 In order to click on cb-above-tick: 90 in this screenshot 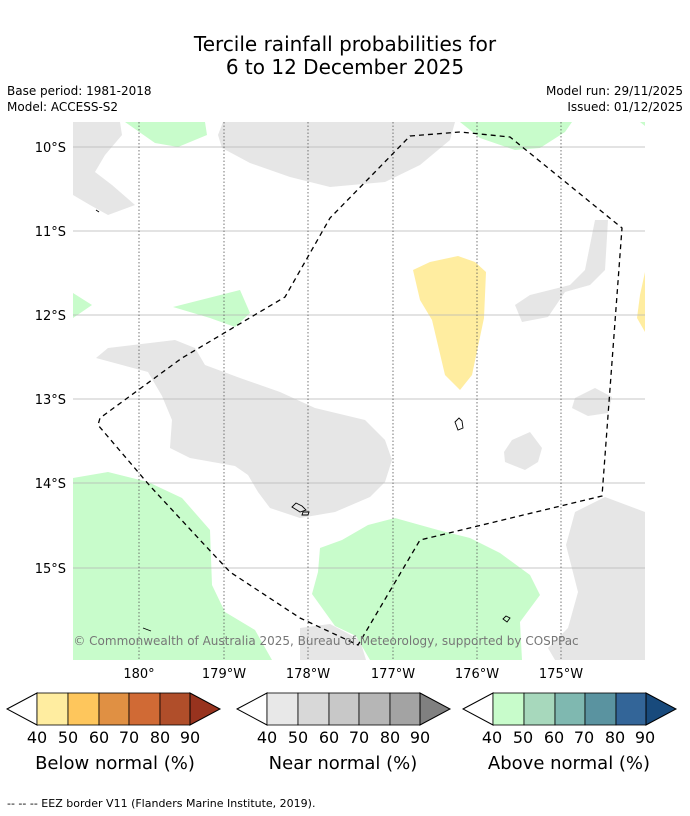, I will do `click(645, 737)`.